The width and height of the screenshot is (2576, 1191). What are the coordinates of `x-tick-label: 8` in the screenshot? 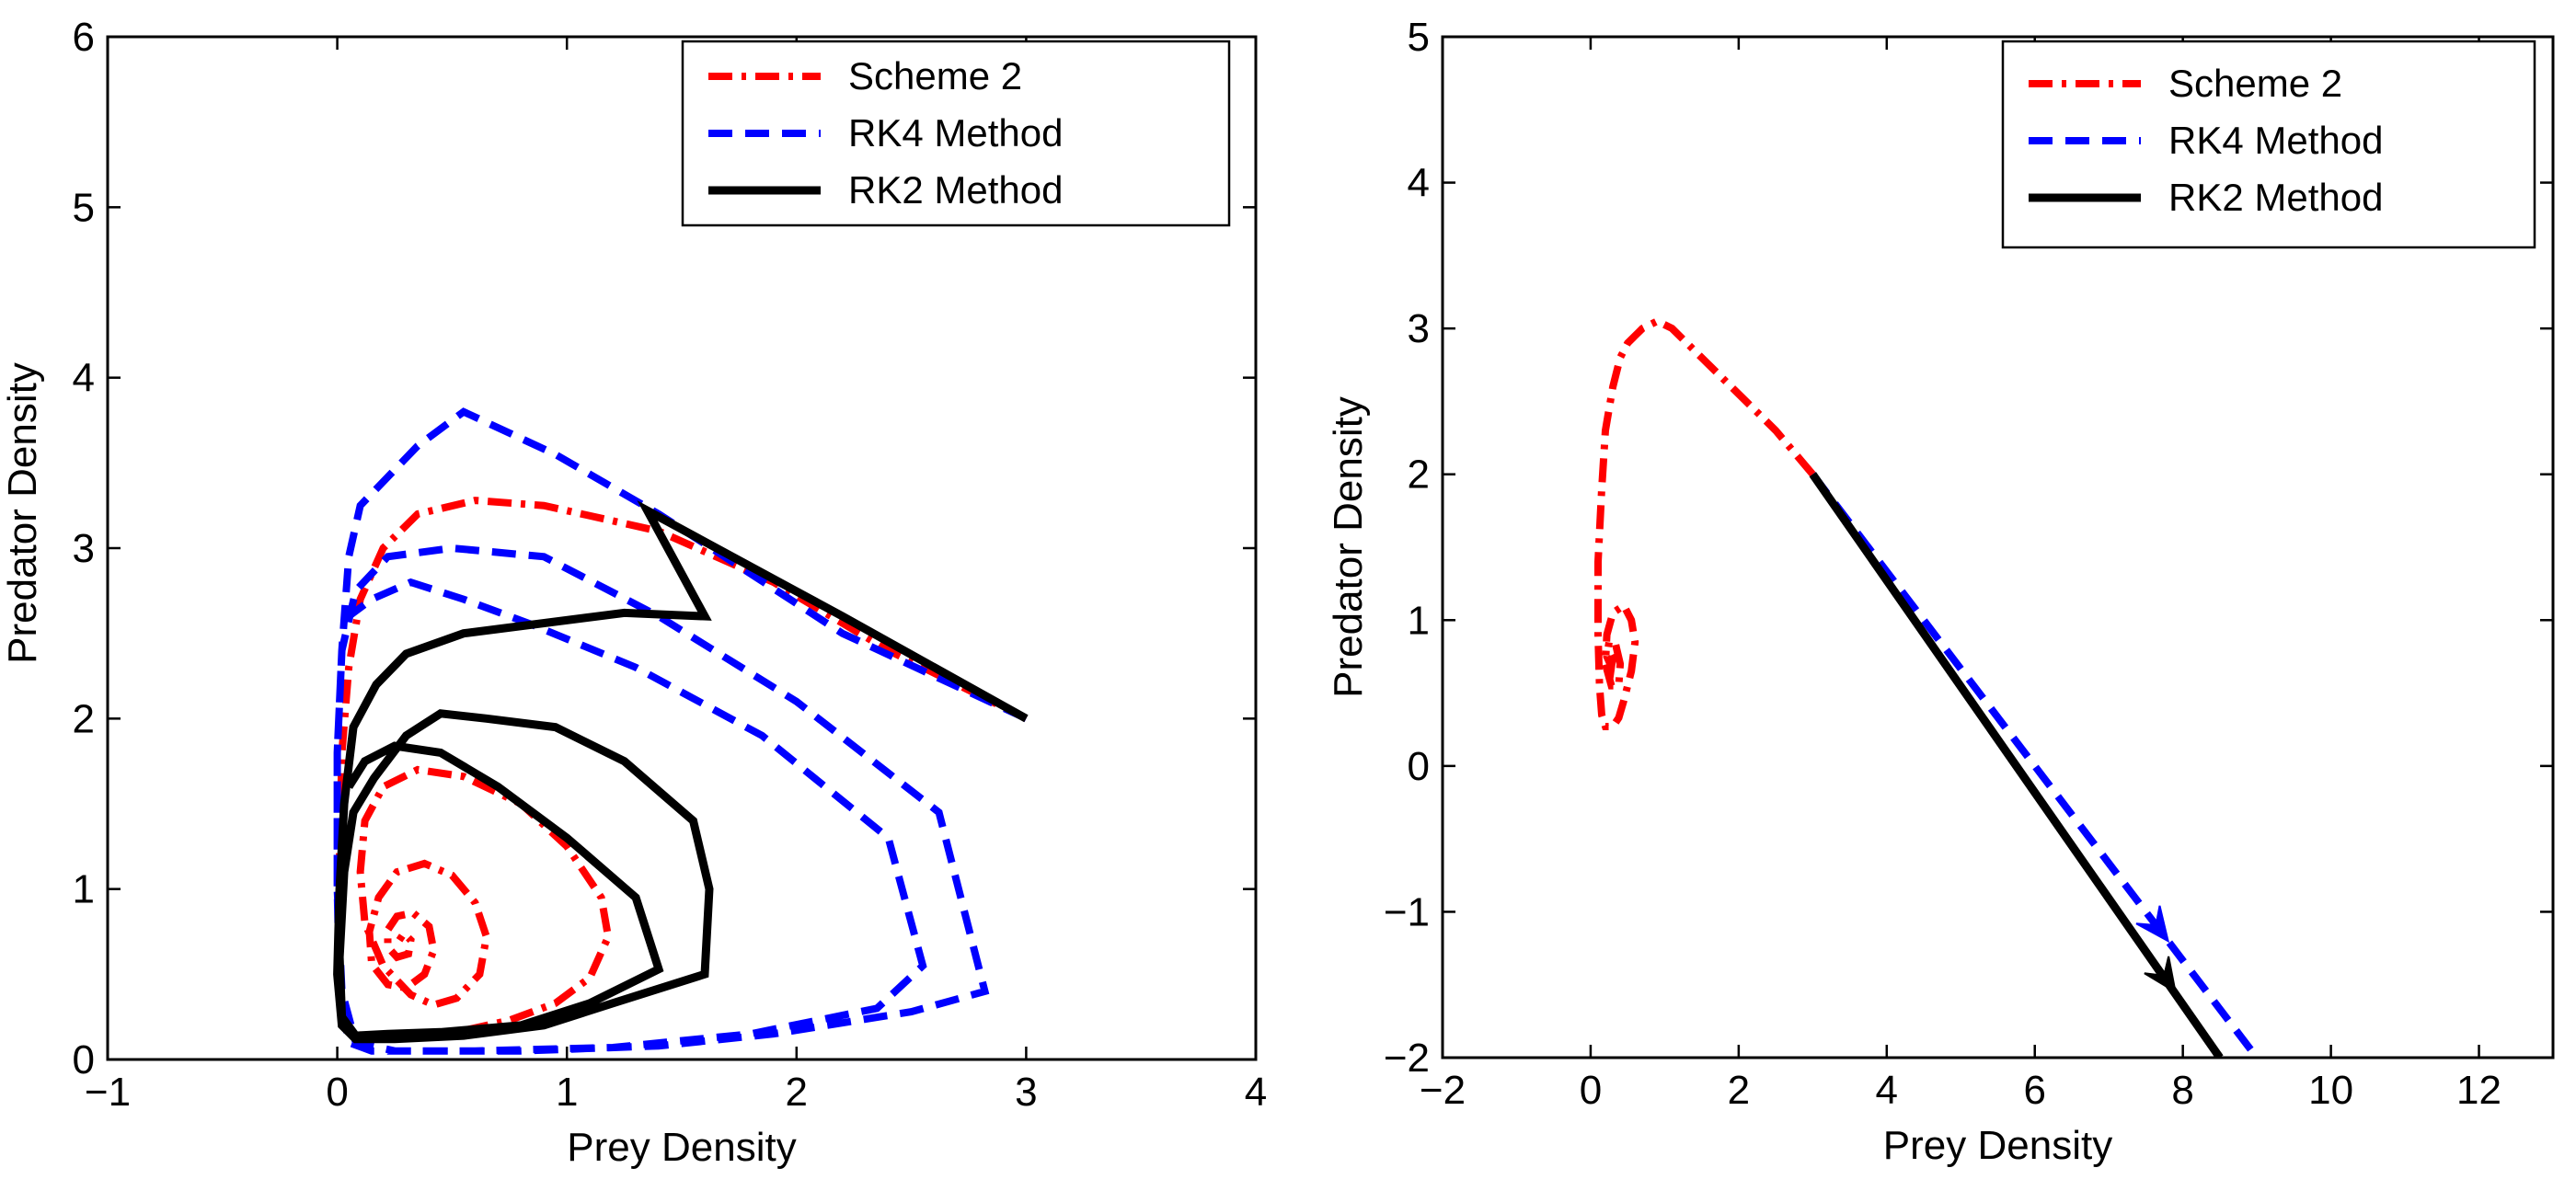 It's located at (2182, 1090).